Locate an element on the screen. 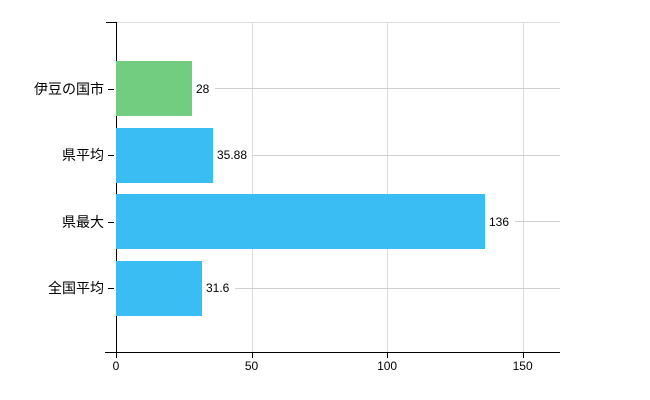 The image size is (650, 400). x-axis-tick-label: 0 is located at coordinates (116, 366).